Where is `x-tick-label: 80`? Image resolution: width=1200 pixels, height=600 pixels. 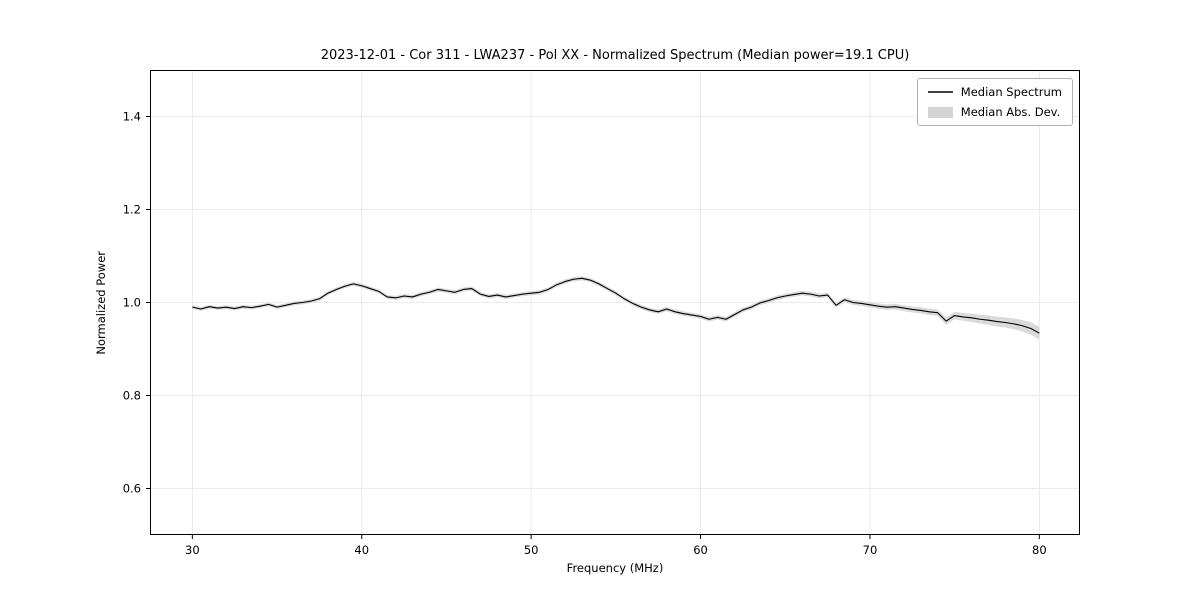 x-tick-label: 80 is located at coordinates (1039, 550).